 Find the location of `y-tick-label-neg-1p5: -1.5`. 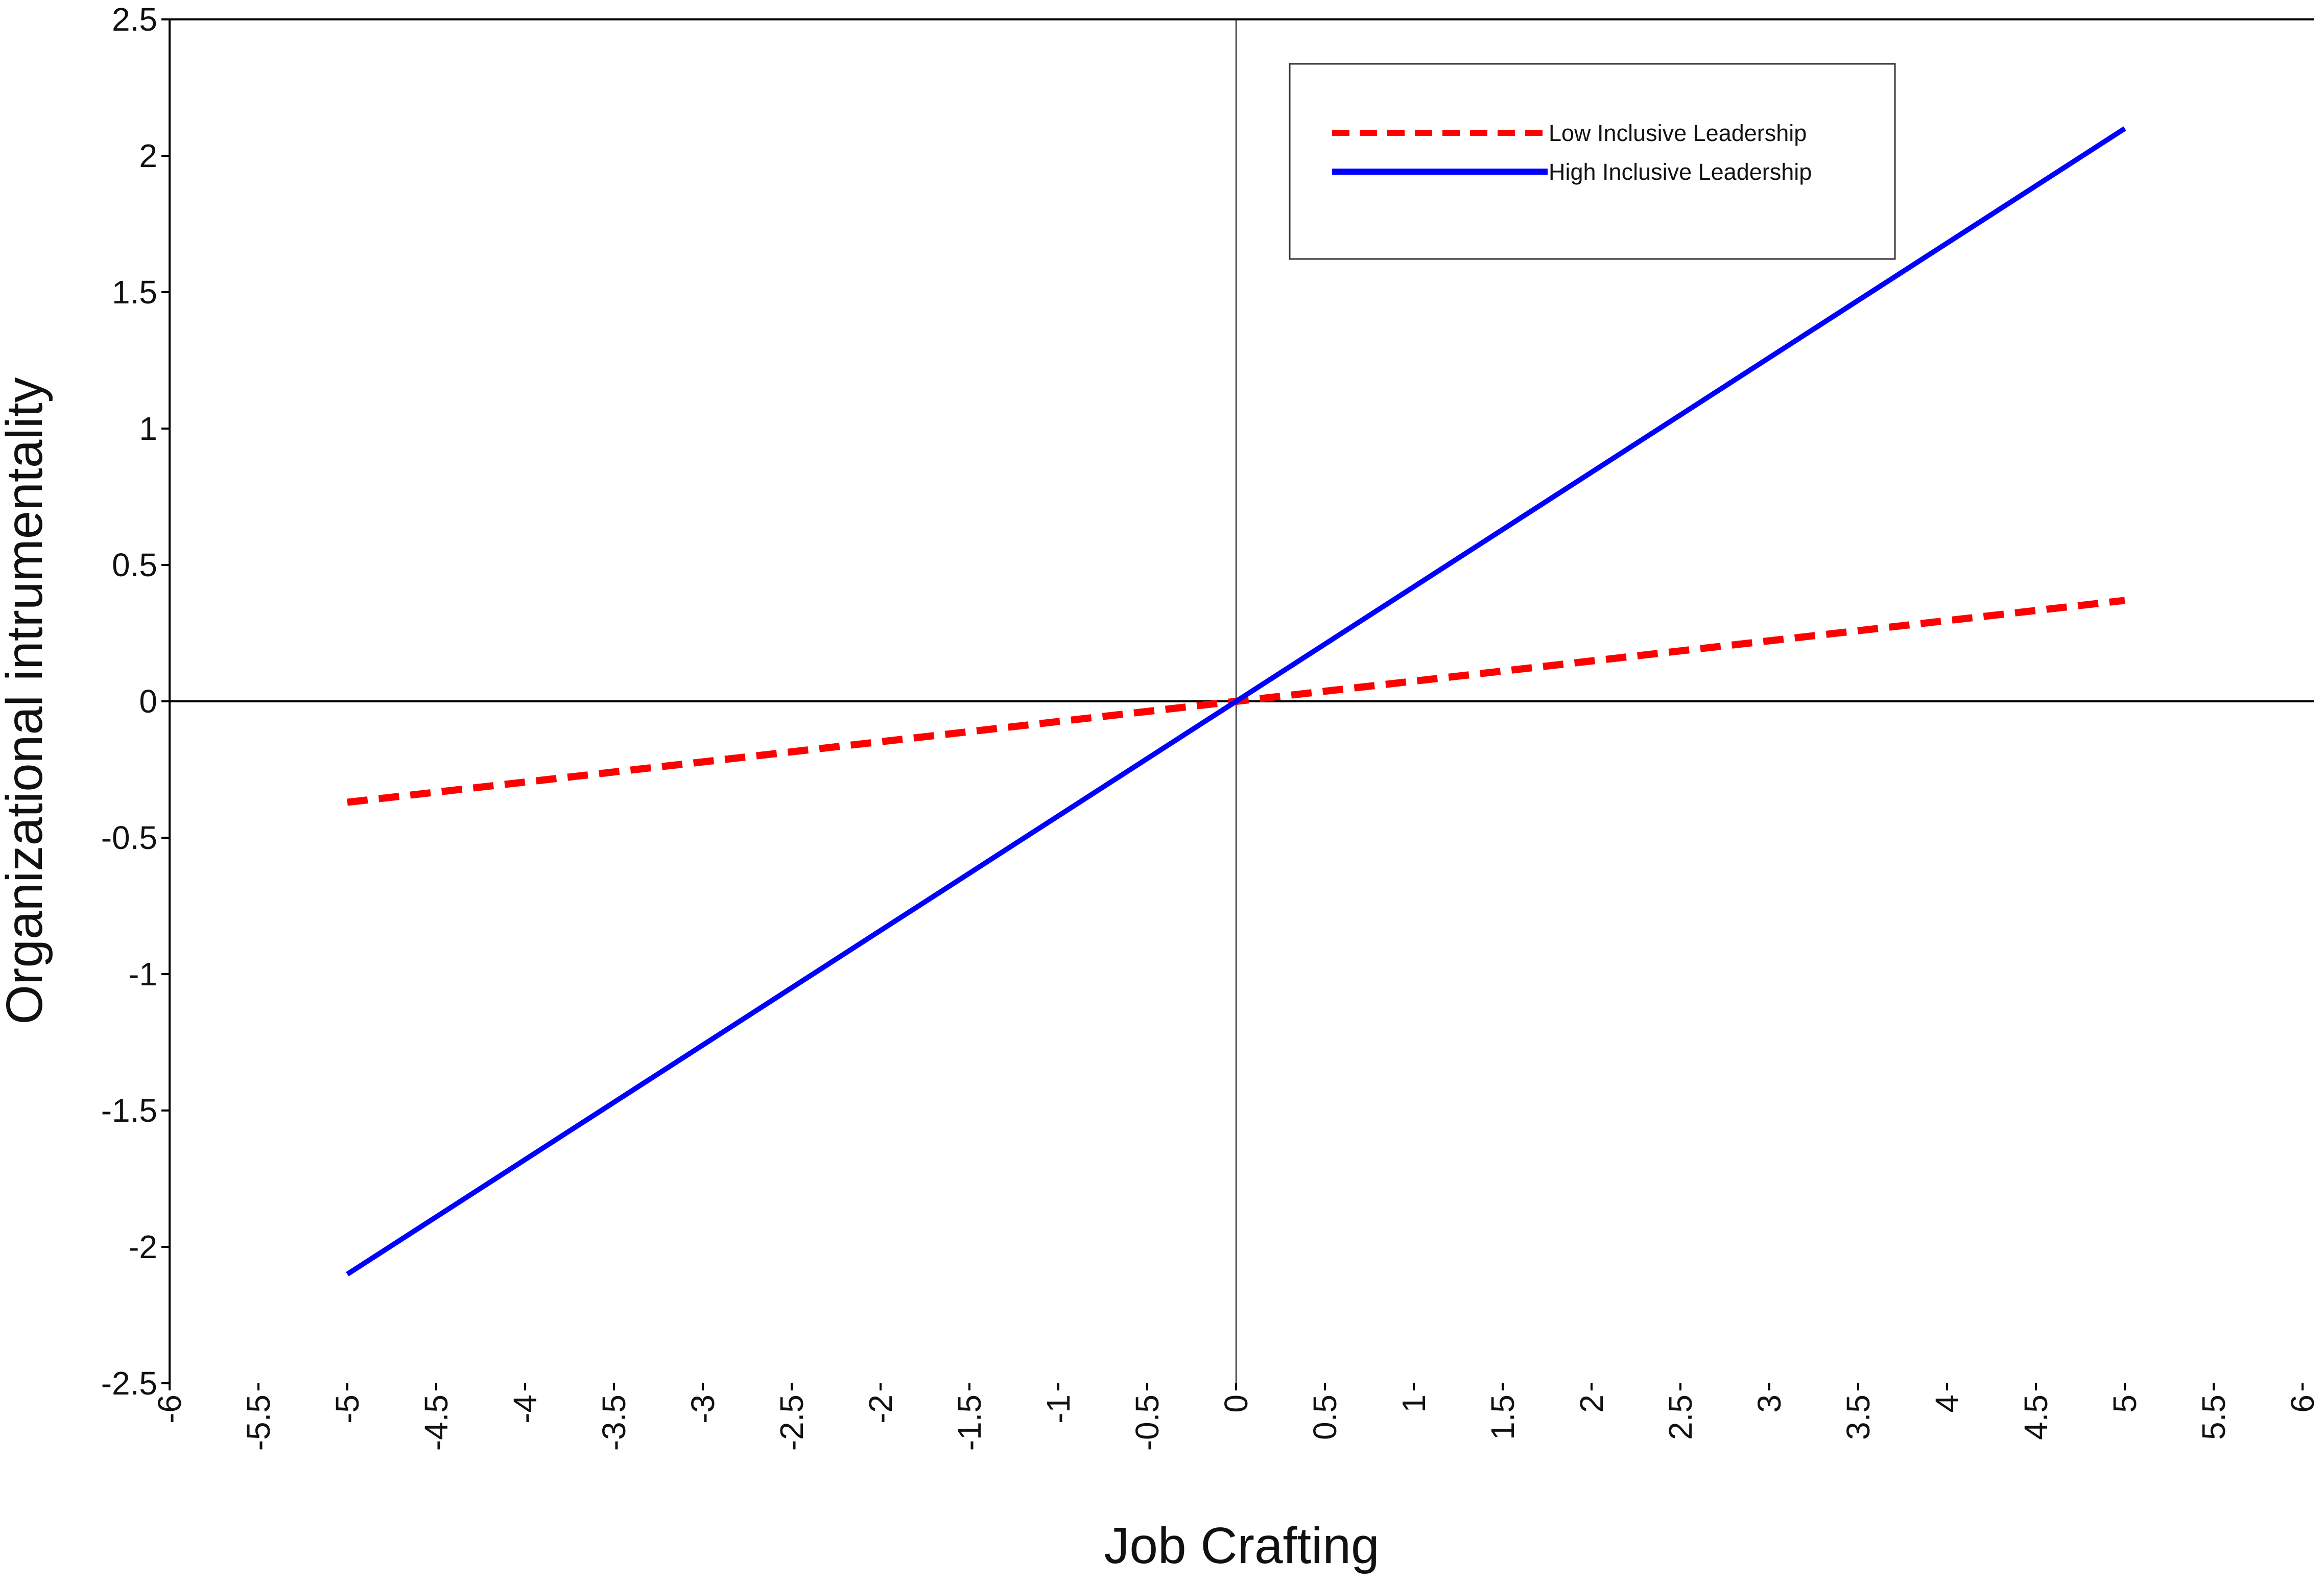

y-tick-label-neg-1p5: -1.5 is located at coordinates (129, 1111).